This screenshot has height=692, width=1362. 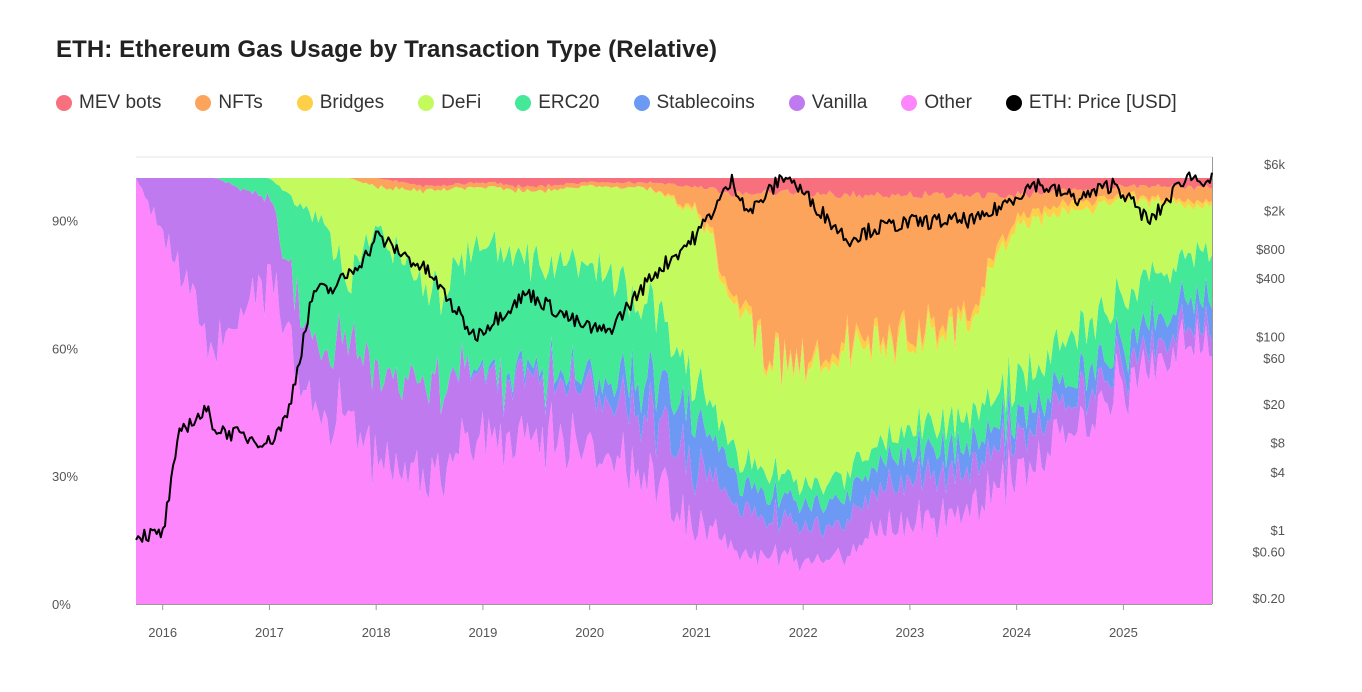 What do you see at coordinates (674, 188) in the screenshot?
I see `area-mev-bots` at bounding box center [674, 188].